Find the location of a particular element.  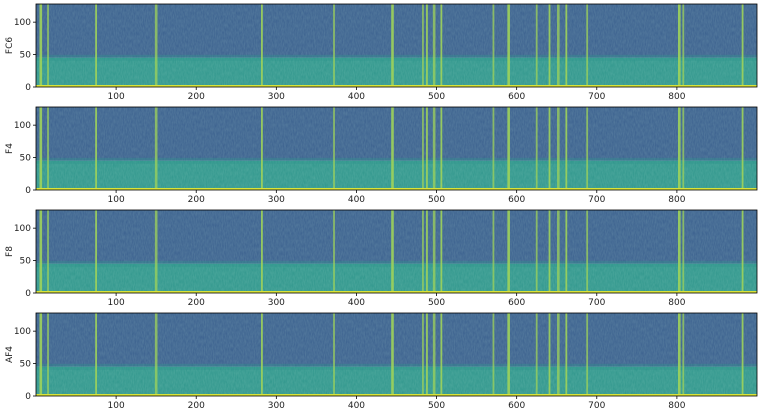

y-tick-label: 100 is located at coordinates (22, 126).